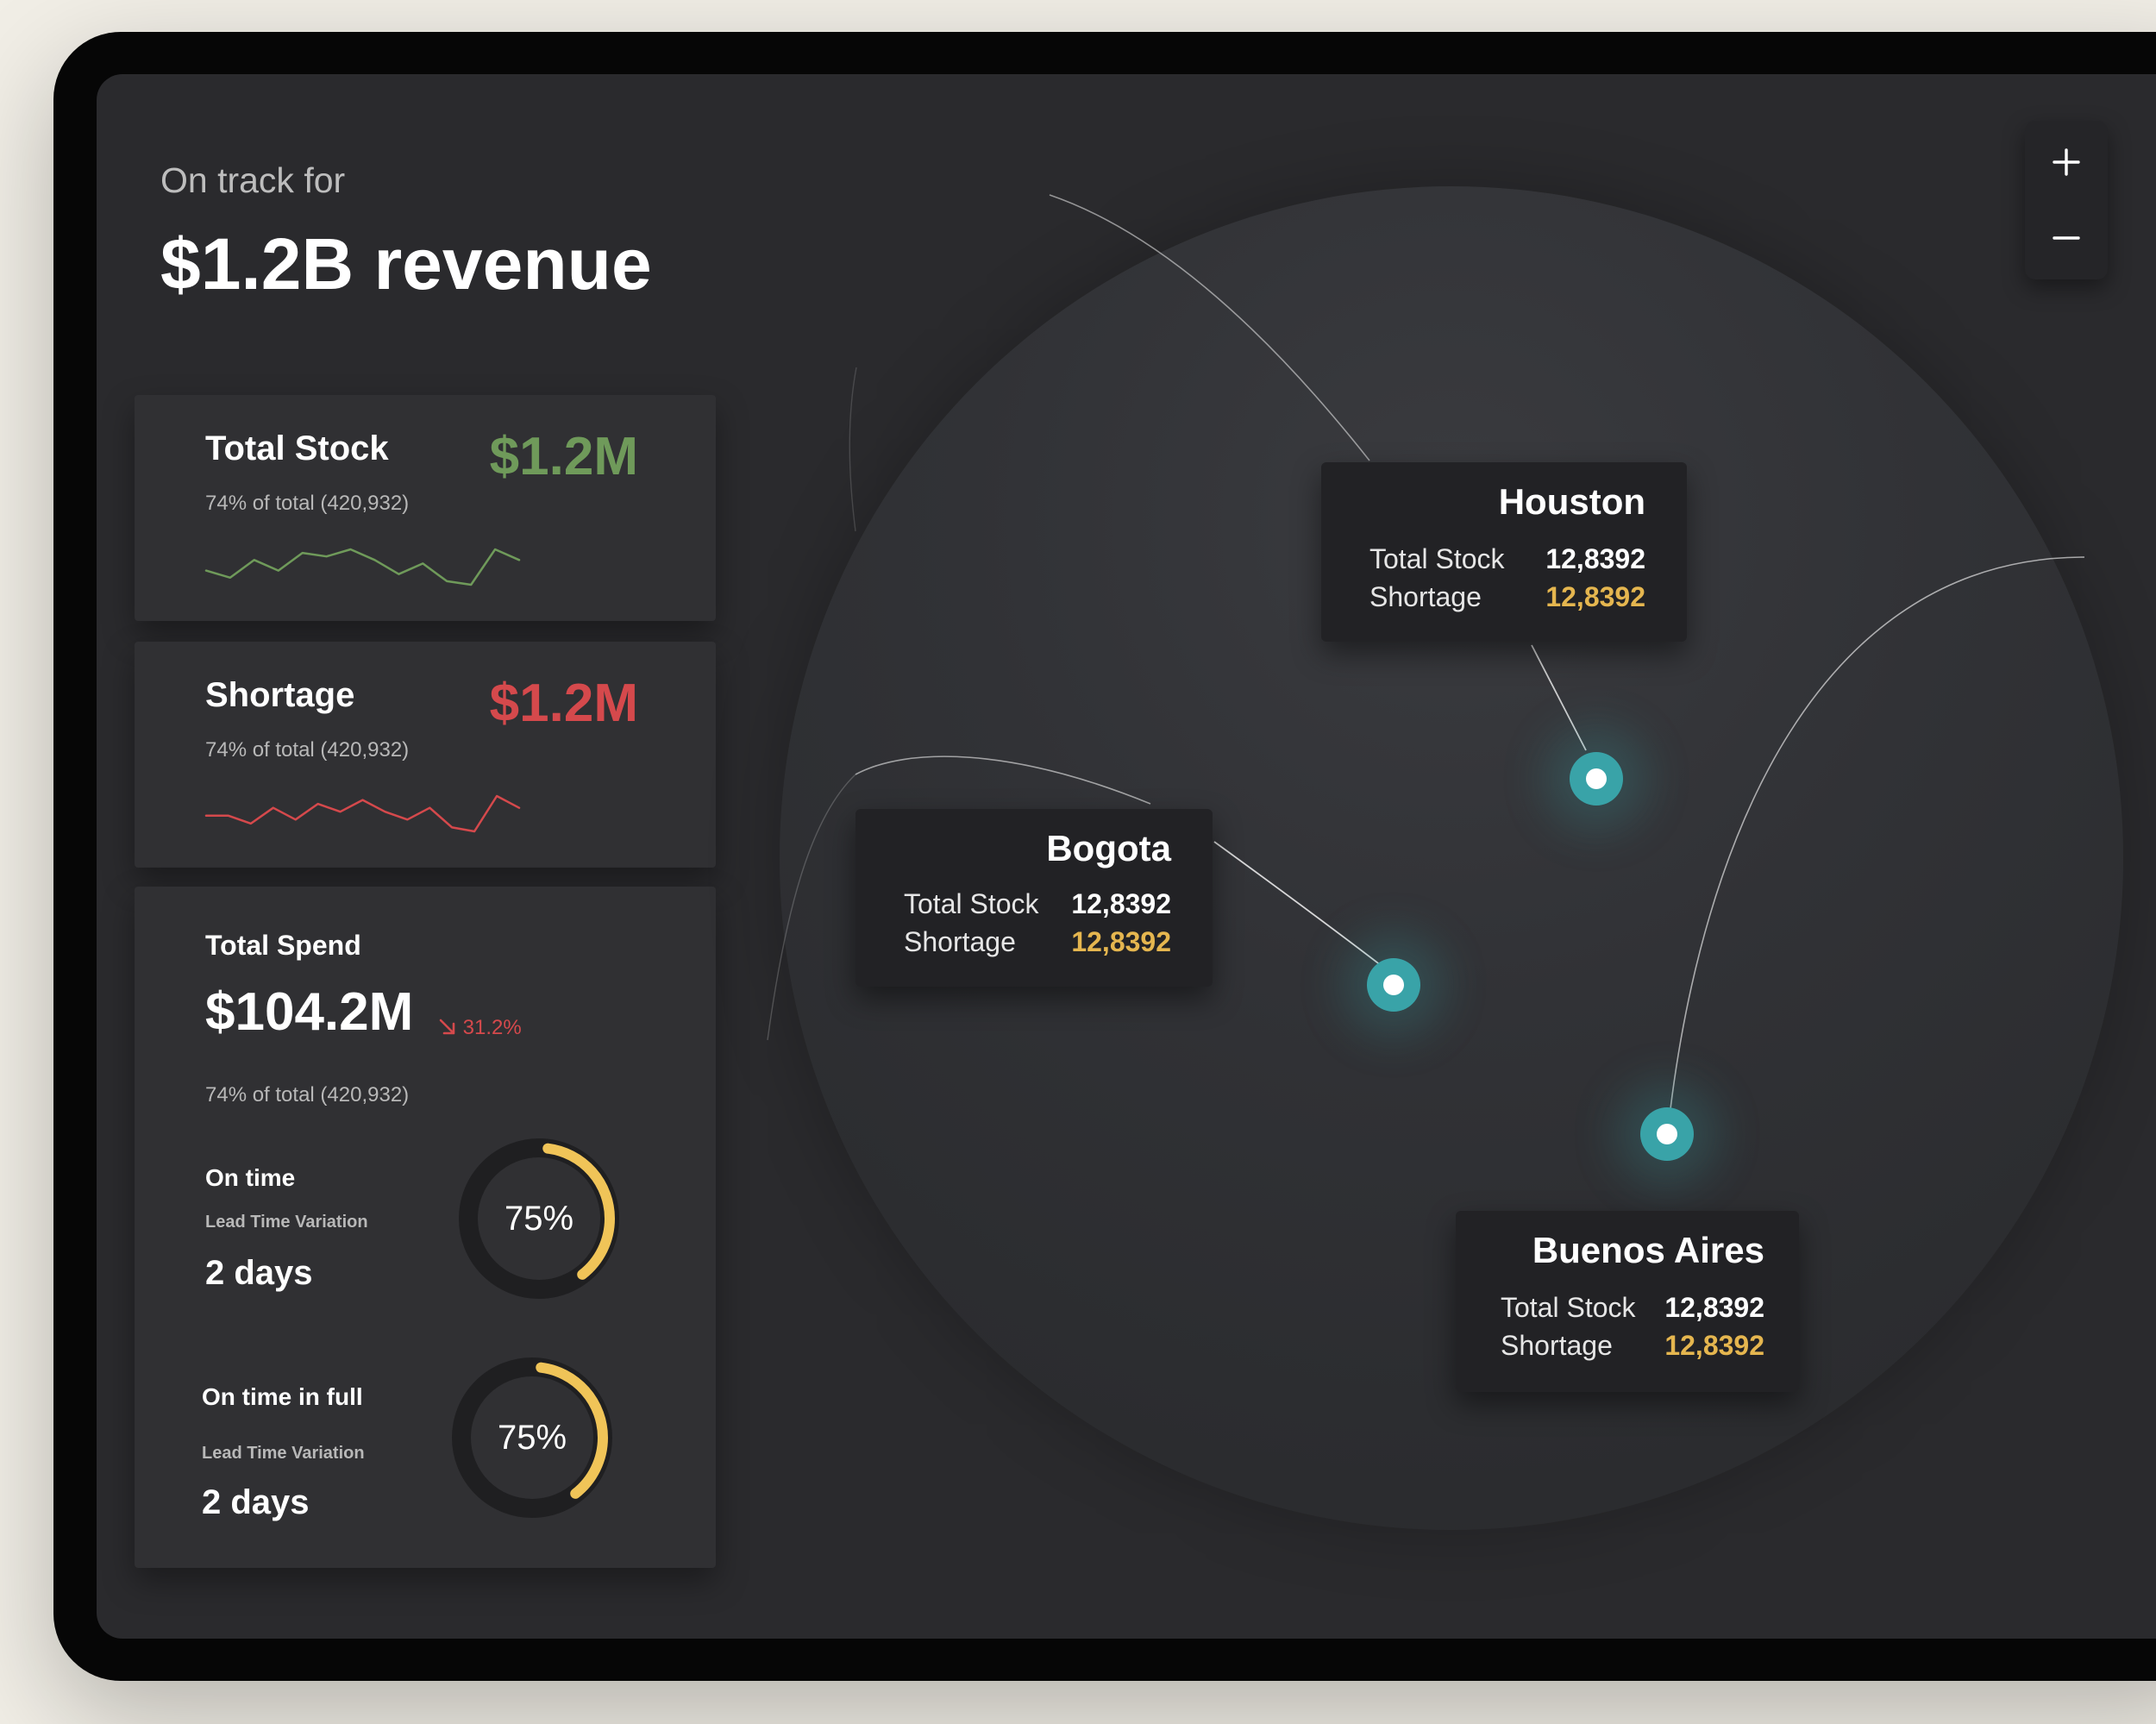  I want to click on bogota-stock-label: Total Stock, so click(971, 903).